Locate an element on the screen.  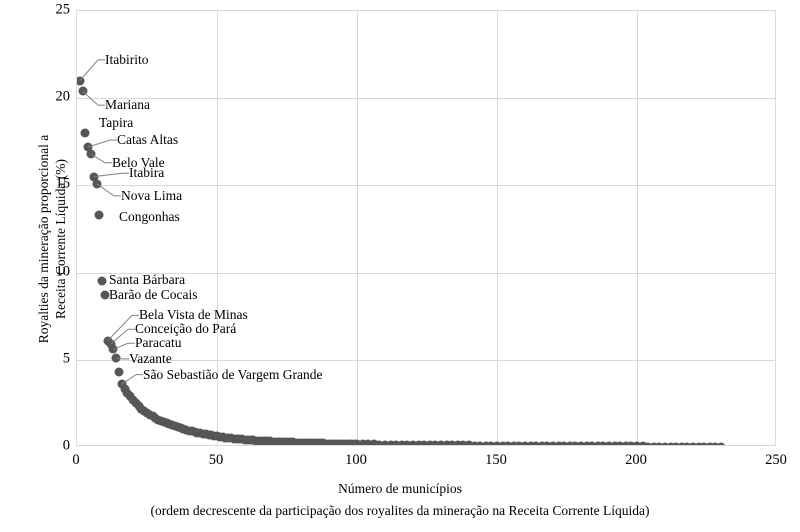
point-callout-label: Paracatu is located at coordinates (158, 343).